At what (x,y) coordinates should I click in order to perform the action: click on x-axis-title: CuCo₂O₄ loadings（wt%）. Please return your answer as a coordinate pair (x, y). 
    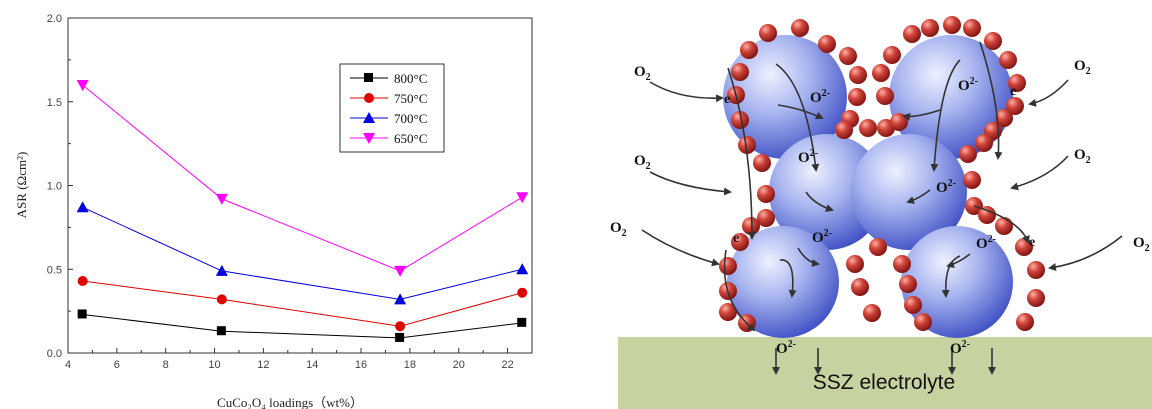
    Looking at the image, I should click on (290, 402).